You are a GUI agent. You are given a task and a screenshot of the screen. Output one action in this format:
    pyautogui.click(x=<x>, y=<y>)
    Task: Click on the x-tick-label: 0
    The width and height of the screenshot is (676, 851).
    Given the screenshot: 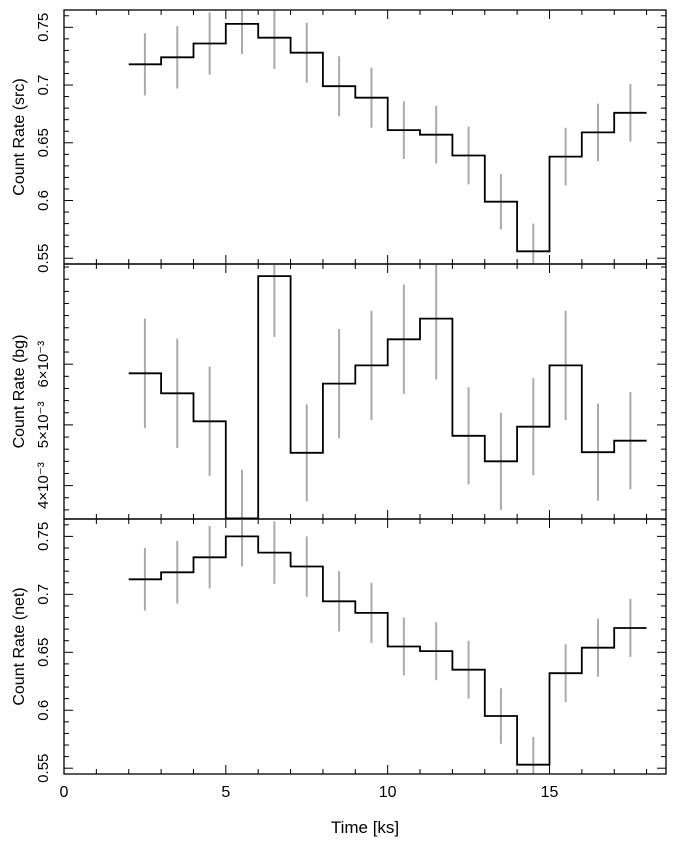 What is the action you would take?
    pyautogui.click(x=64, y=792)
    